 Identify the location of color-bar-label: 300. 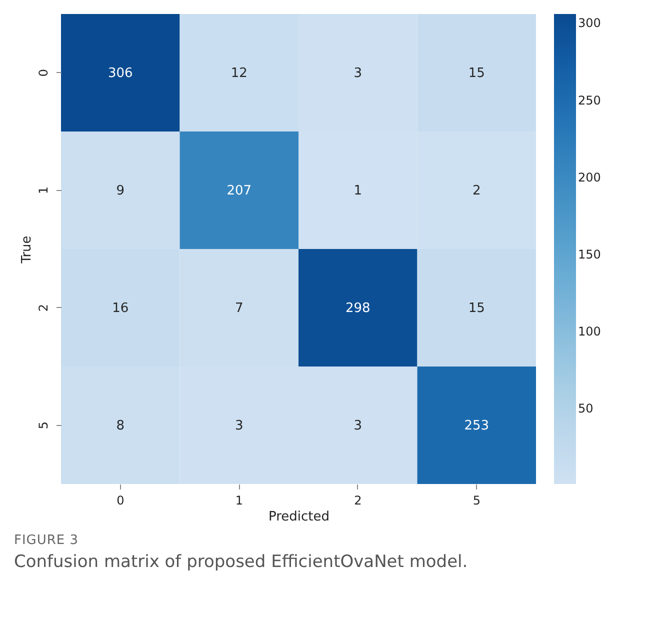
(589, 23).